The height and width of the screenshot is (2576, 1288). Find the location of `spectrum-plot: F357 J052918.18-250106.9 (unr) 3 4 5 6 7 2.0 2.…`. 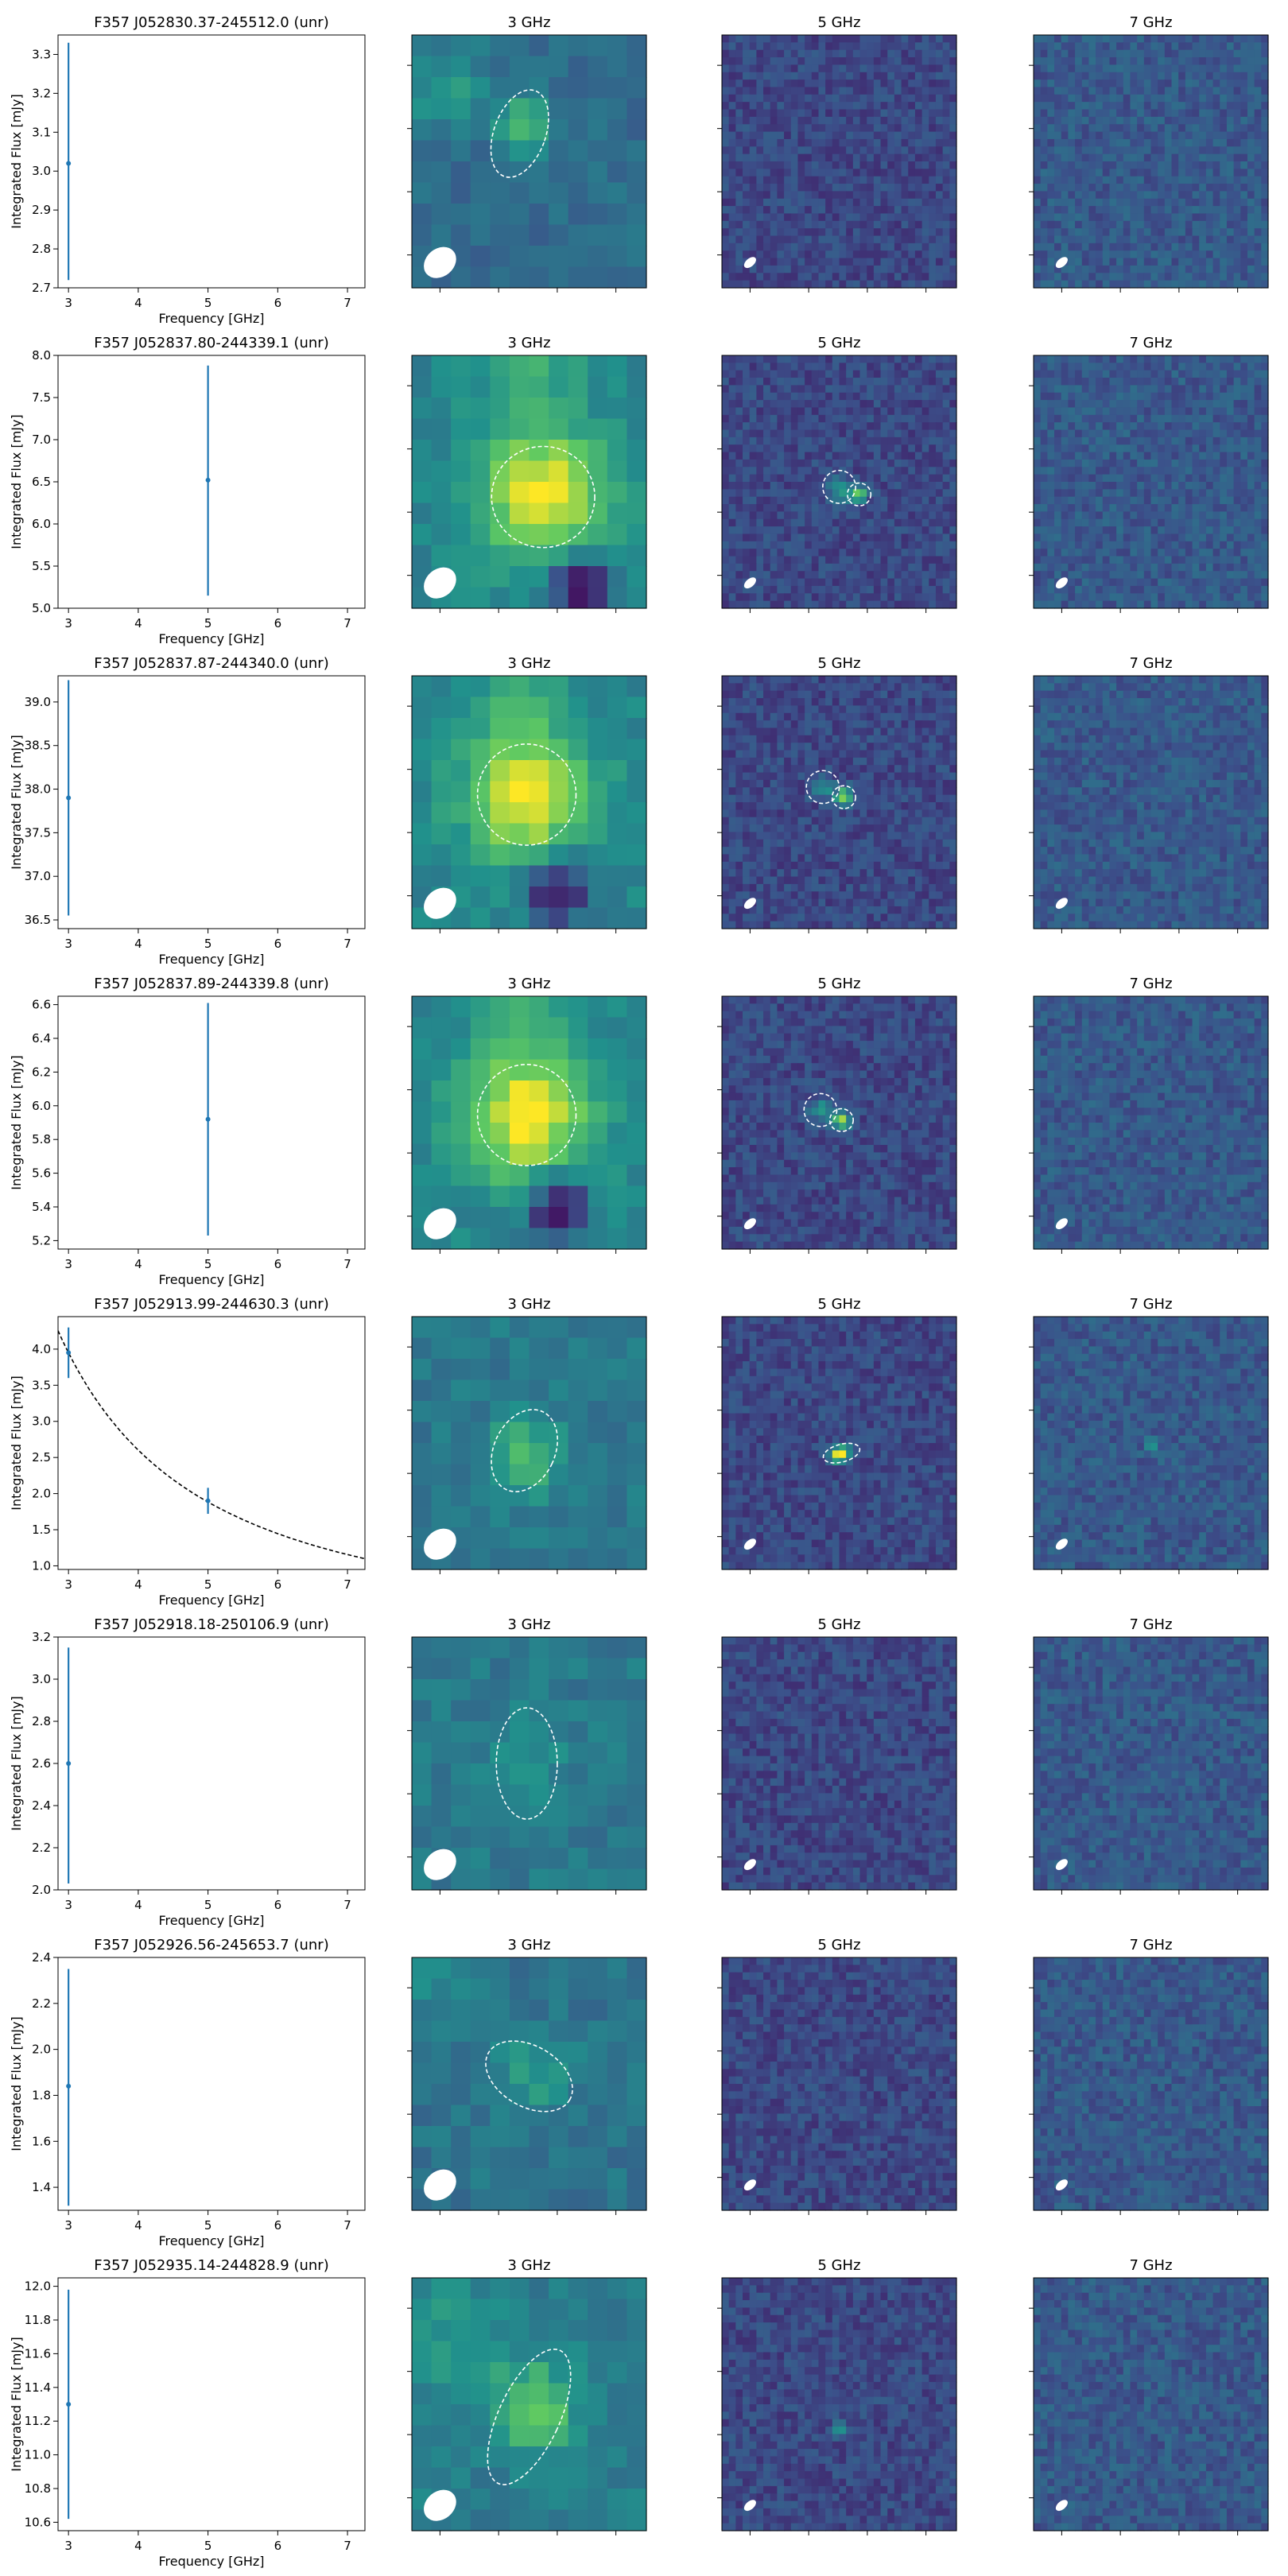

spectrum-plot: F357 J052918.18-250106.9 (unr) 3 4 5 6 7 2.0 2.… is located at coordinates (187, 1772).